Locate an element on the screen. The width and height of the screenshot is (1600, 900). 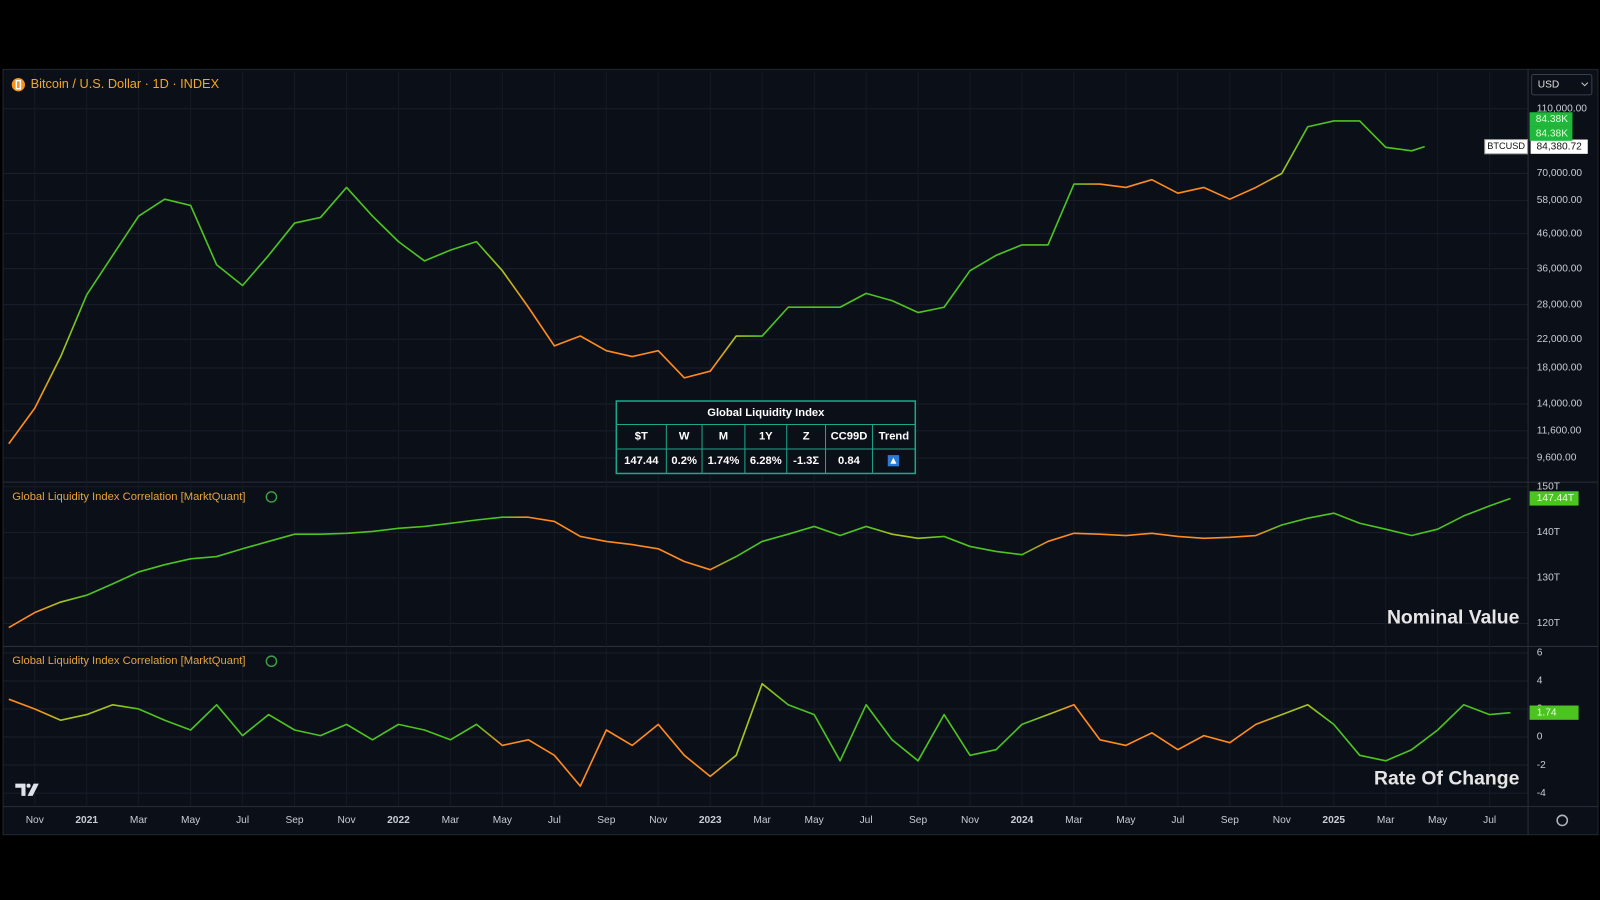
series-tag: BTCUSD is located at coordinates (1506, 146).